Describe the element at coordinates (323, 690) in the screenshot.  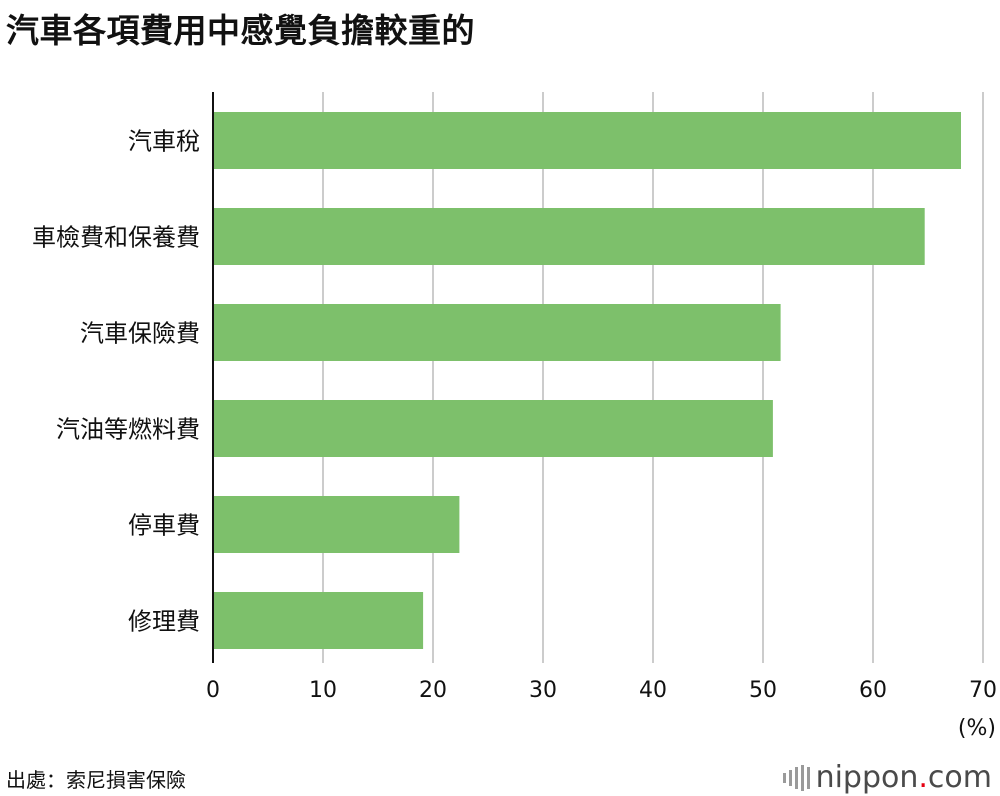
I see `tick-label-10: 10` at that location.